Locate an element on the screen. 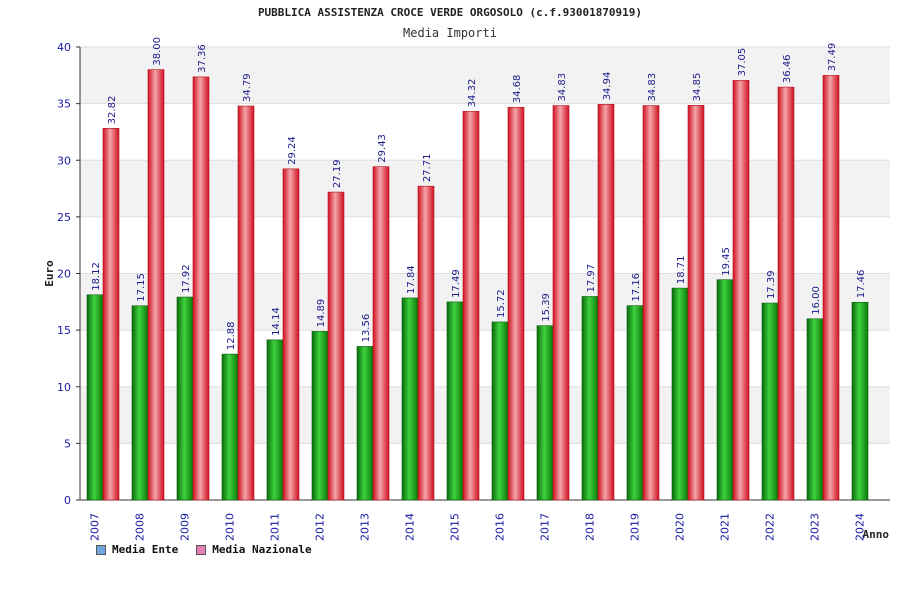 The width and height of the screenshot is (900, 600). x-tick-label: 2008 is located at coordinates (140, 527).